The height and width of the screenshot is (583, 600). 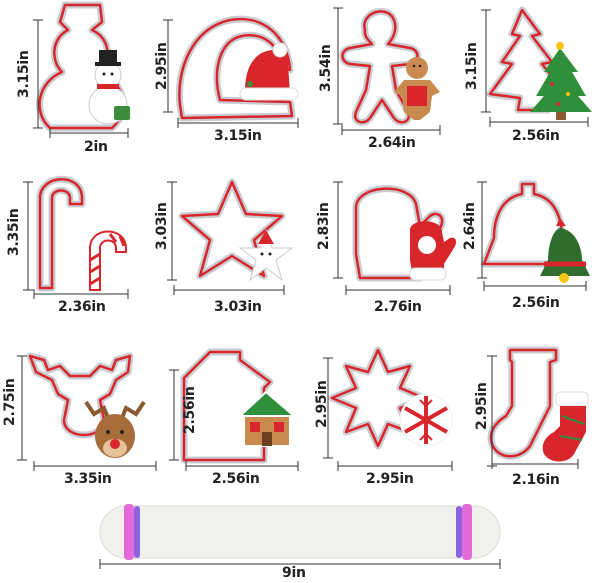 I want to click on christmas-tree-width-label: 2.56in, so click(x=536, y=136).